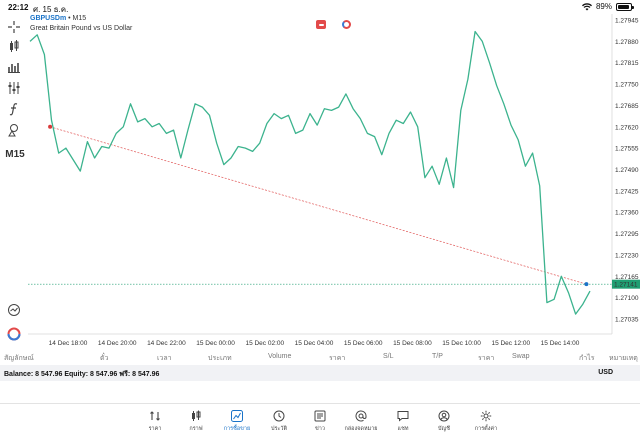 This screenshot has width=640, height=447. Describe the element at coordinates (14, 88) in the screenshot. I see `indicators-icon` at that location.